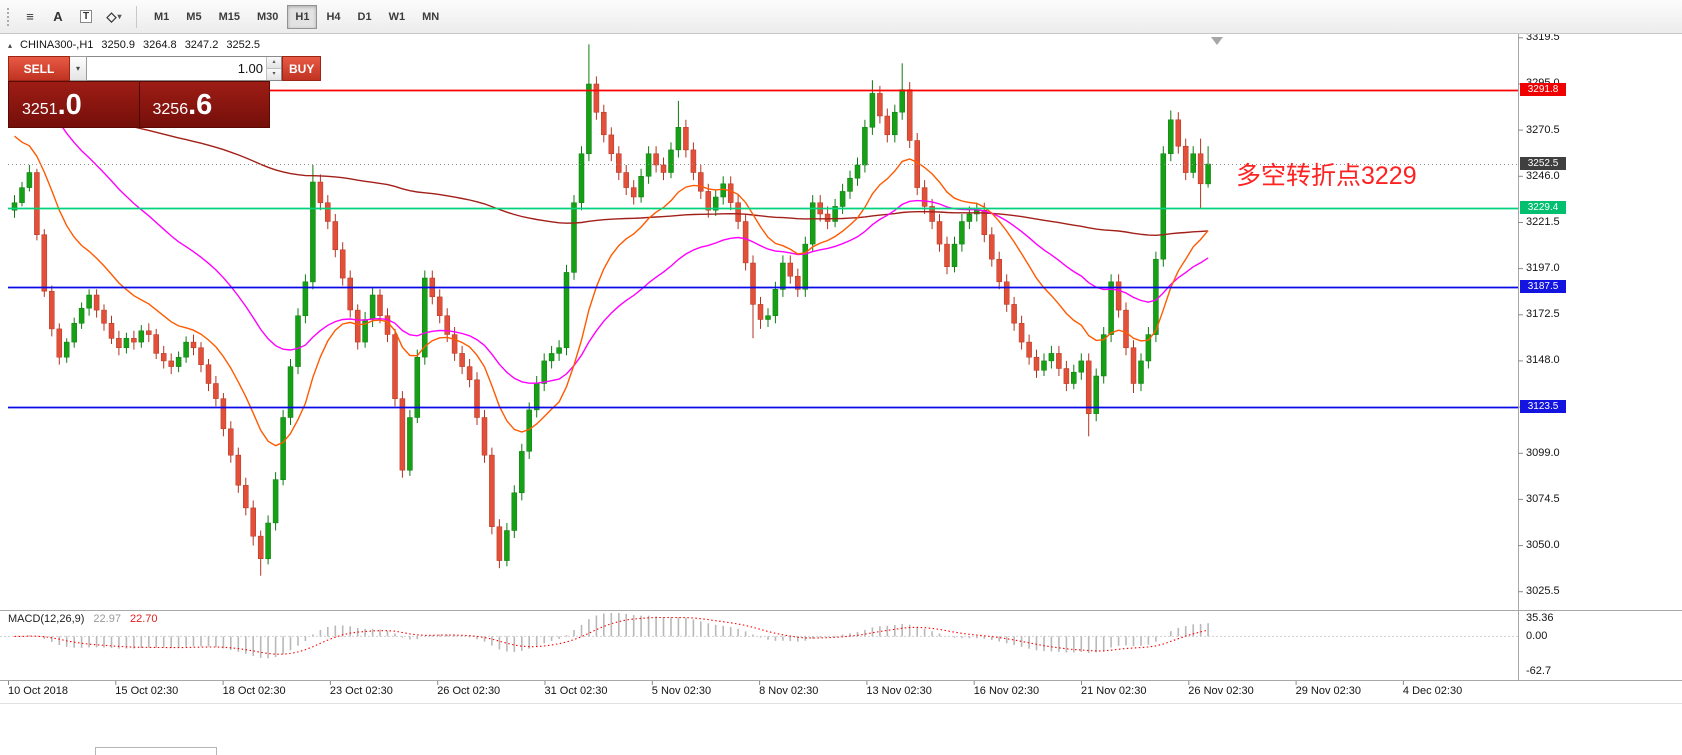 The width and height of the screenshot is (1682, 755). I want to click on timeframe-m30-button: M30, so click(267, 17).